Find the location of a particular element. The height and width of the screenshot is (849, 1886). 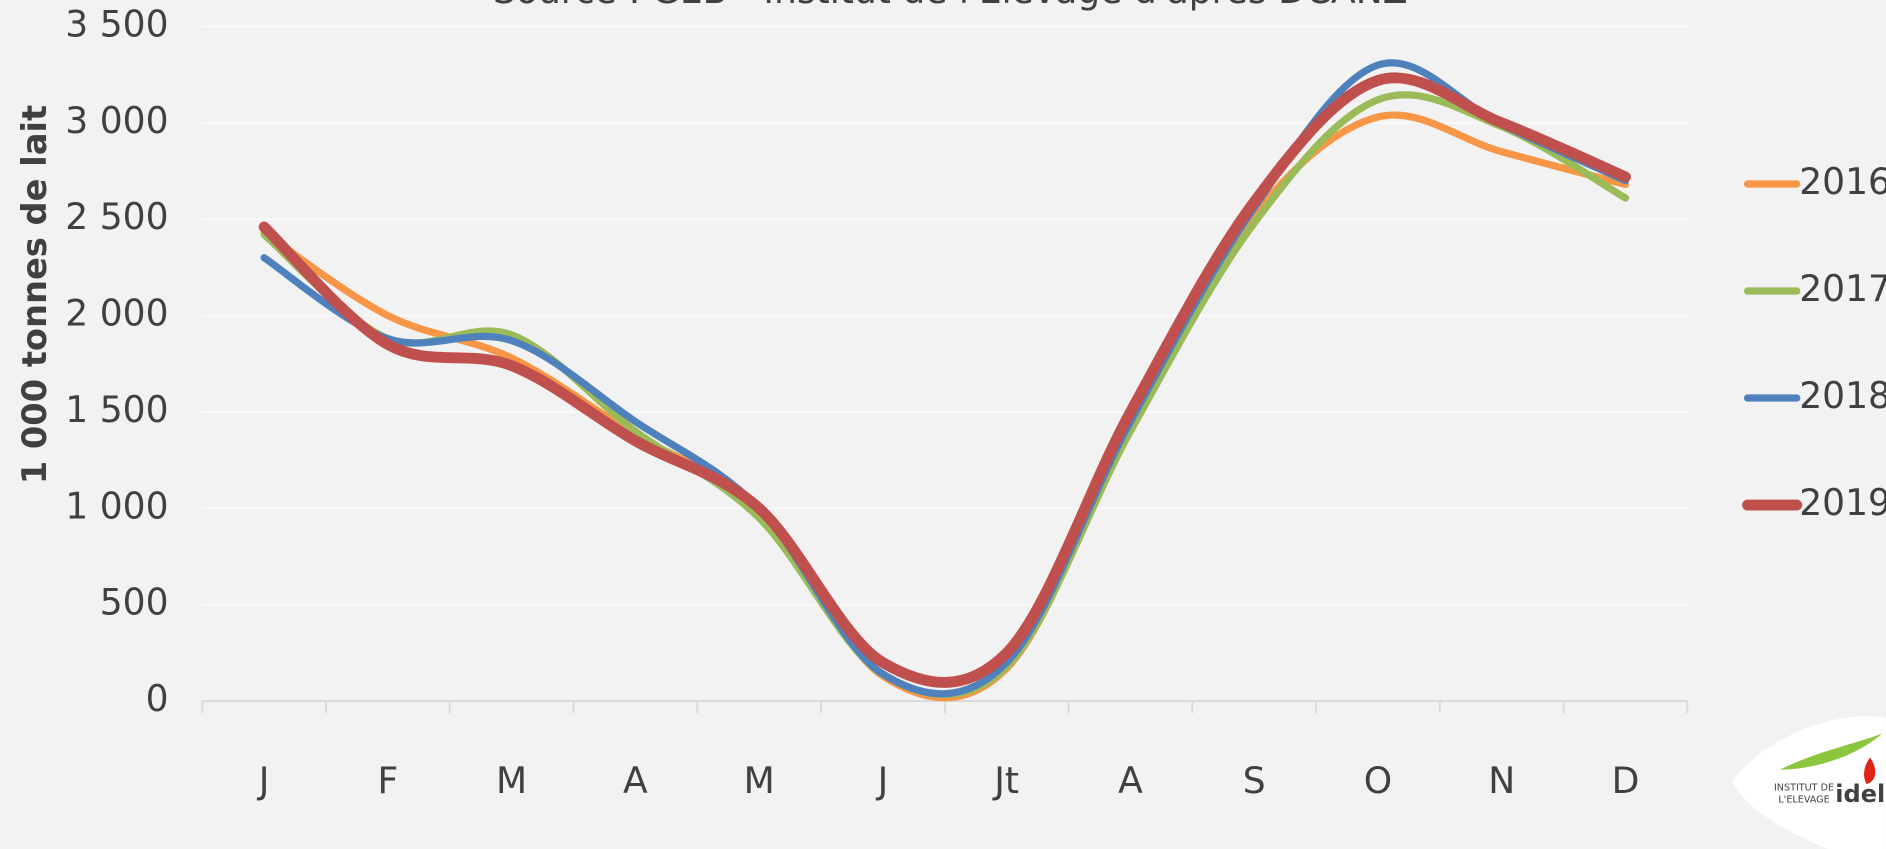

y-tick-label: 1 500 is located at coordinates (116, 410).